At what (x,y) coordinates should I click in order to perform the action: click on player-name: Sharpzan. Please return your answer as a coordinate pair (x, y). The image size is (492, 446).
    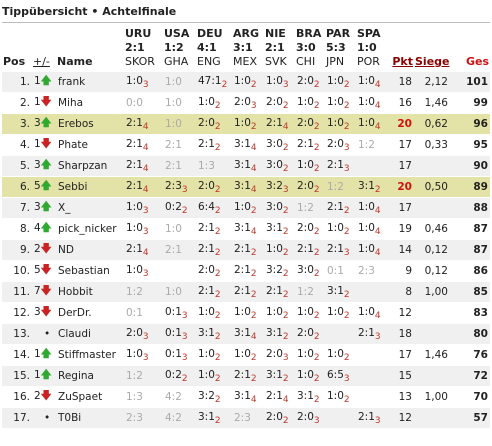
    Looking at the image, I should click on (90, 166).